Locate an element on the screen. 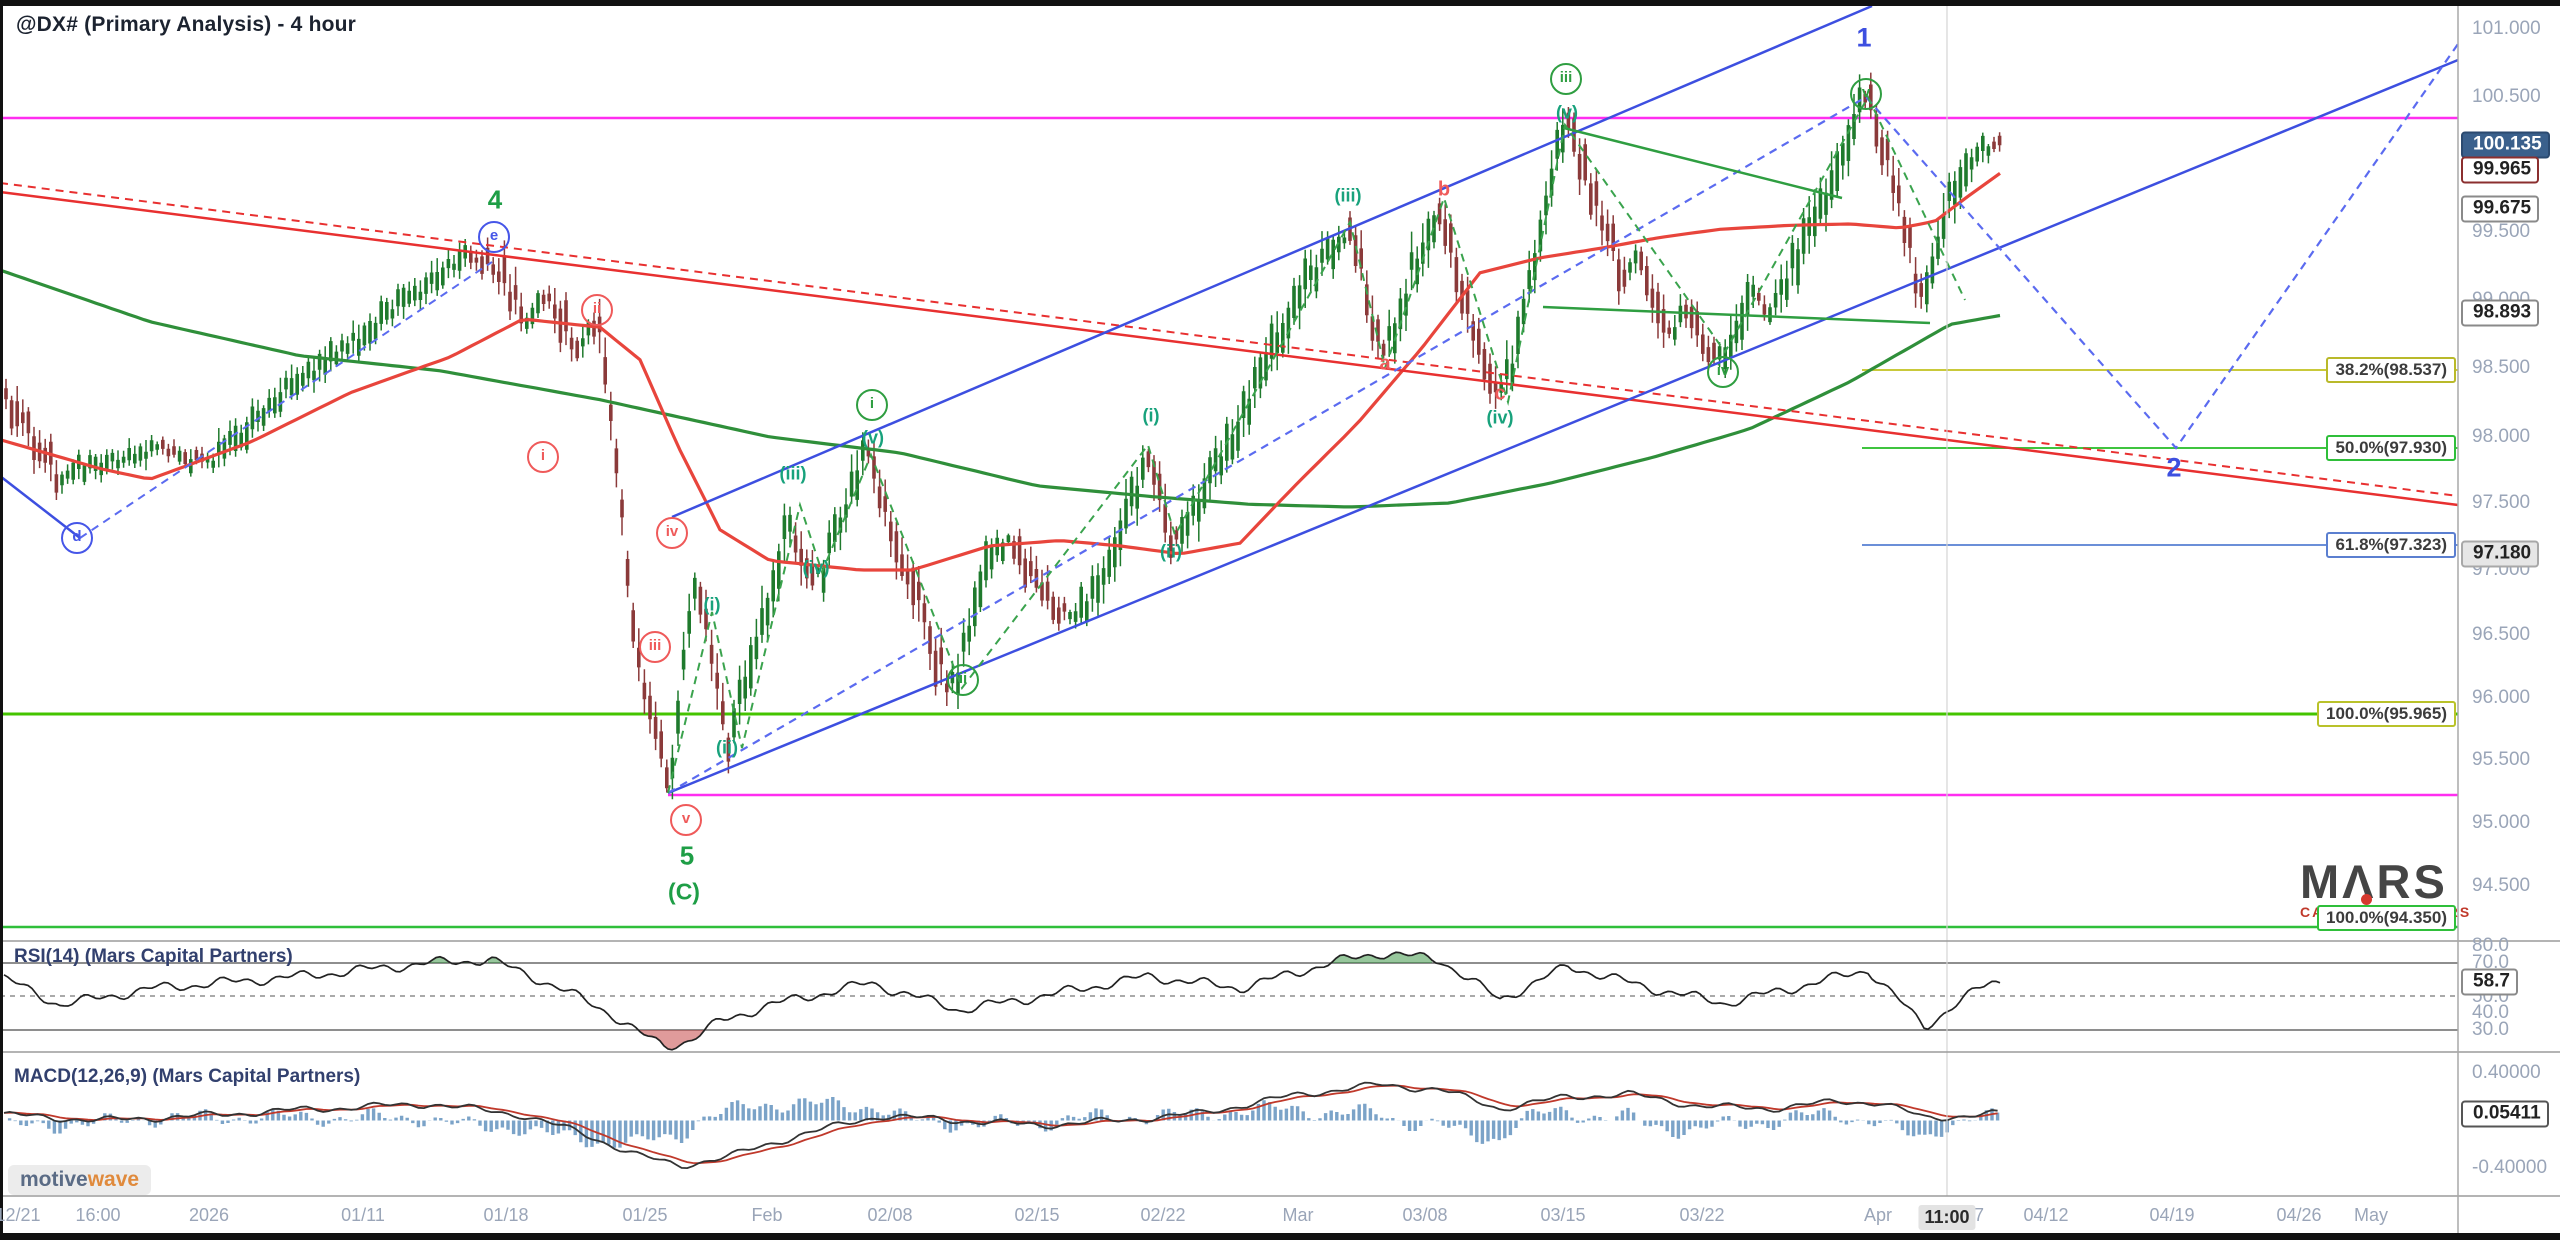 Image resolution: width=2560 pixels, height=1240 pixels. macd-signal-line is located at coordinates (1000, 1124).